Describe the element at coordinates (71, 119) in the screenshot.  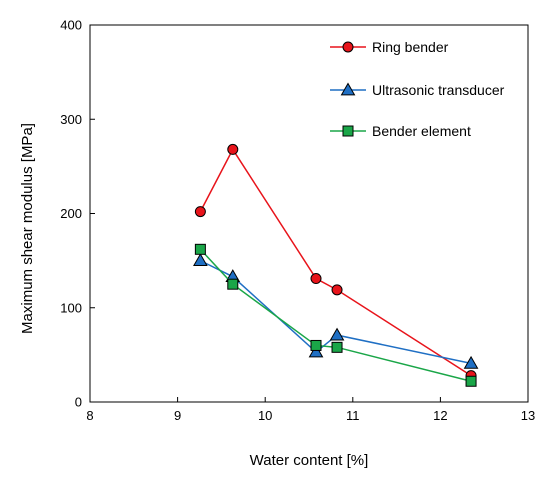
I see `y-tick-label: 300` at that location.